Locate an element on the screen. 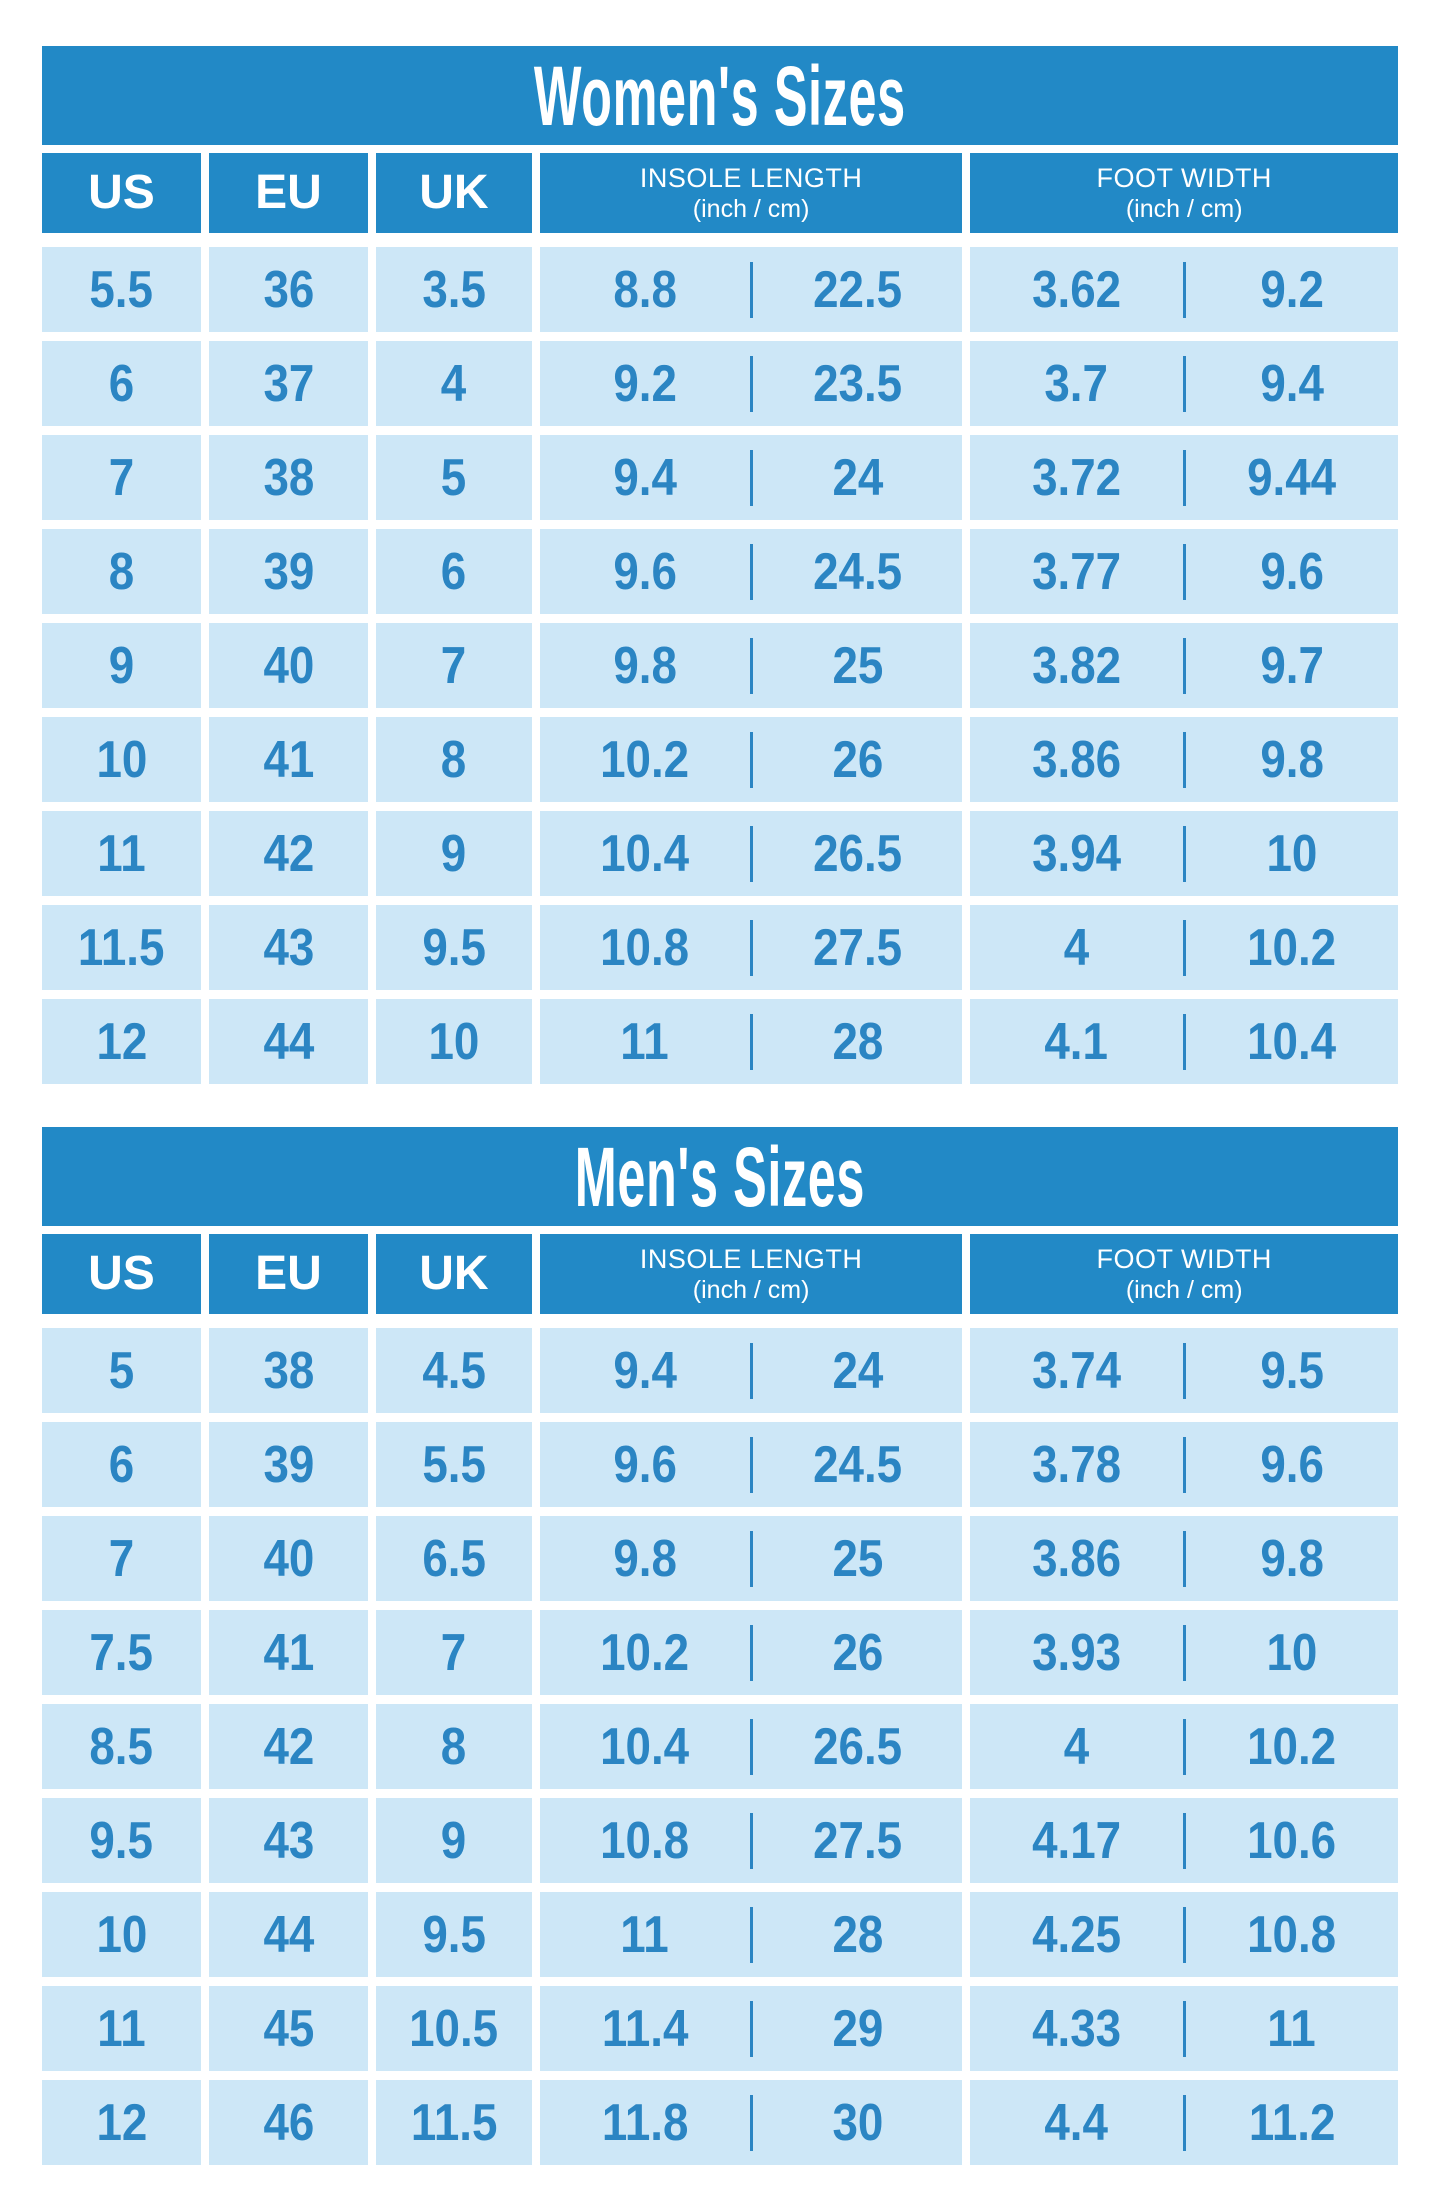  table-row: 10 41 8 10.2 26 3.86 9.8 is located at coordinates (720, 759).